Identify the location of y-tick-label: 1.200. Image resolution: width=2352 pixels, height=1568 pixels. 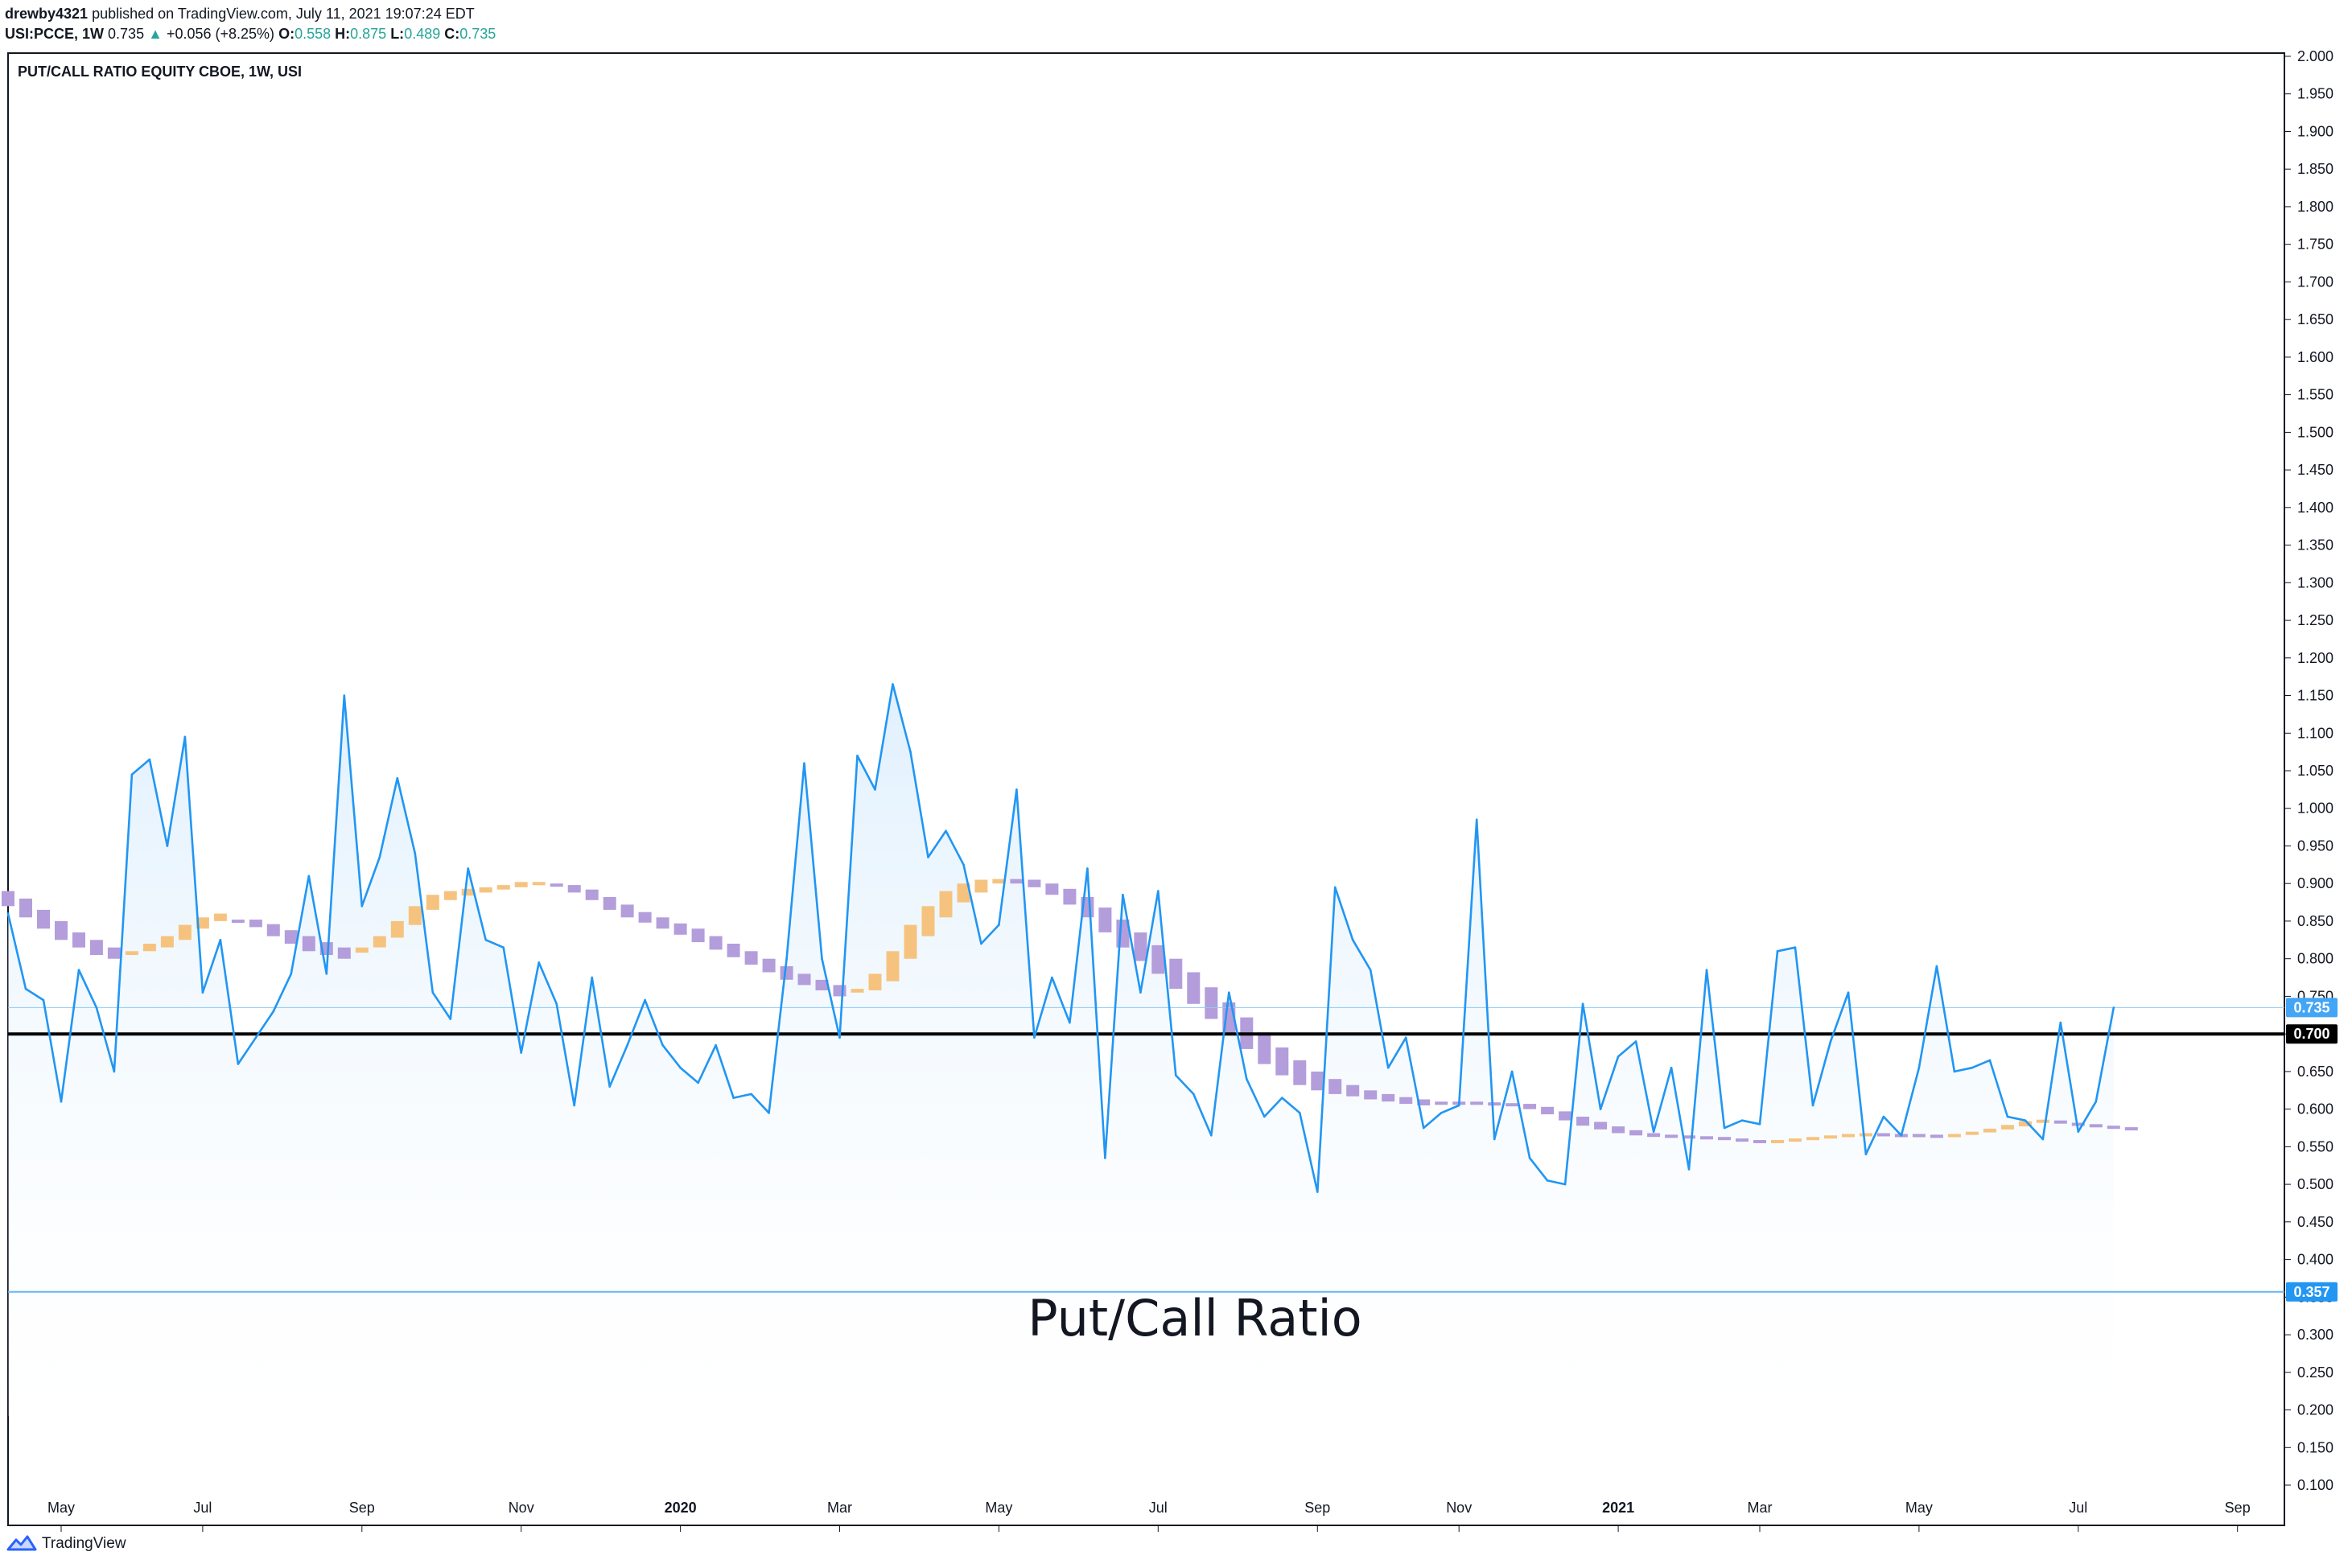
(2315, 658).